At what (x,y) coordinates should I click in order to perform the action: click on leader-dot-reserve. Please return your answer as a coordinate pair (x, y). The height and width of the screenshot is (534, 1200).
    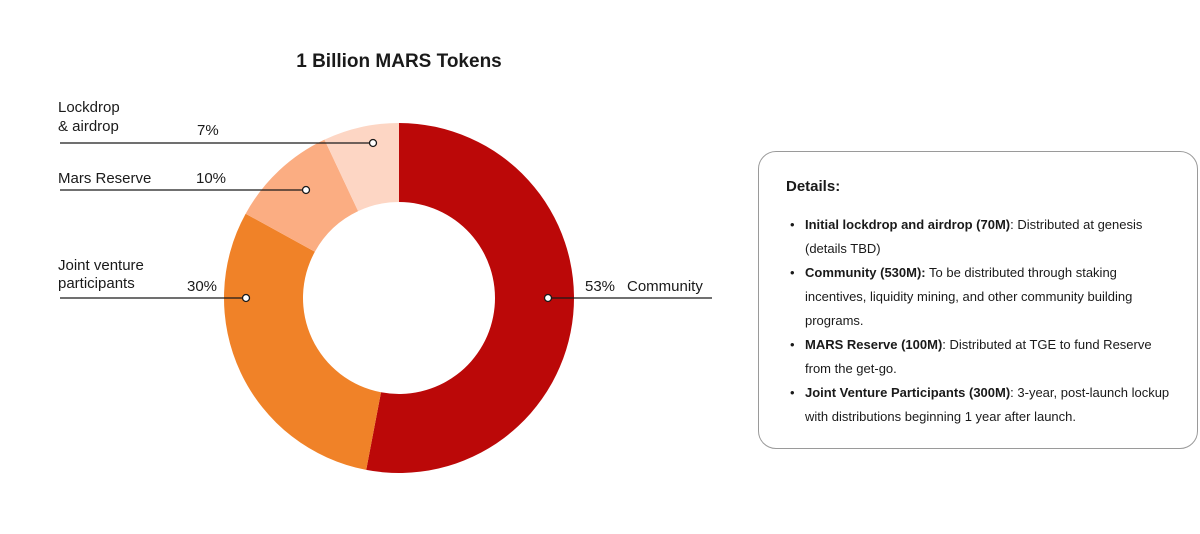
    Looking at the image, I should click on (306, 190).